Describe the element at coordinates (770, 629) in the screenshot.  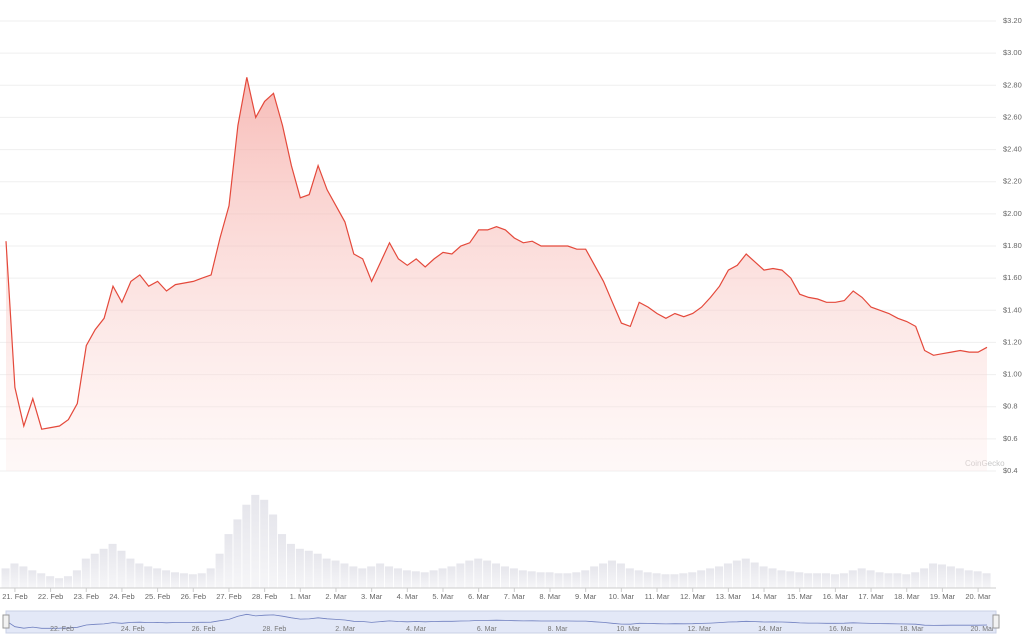
I see `navigator-label: 14. Mar` at that location.